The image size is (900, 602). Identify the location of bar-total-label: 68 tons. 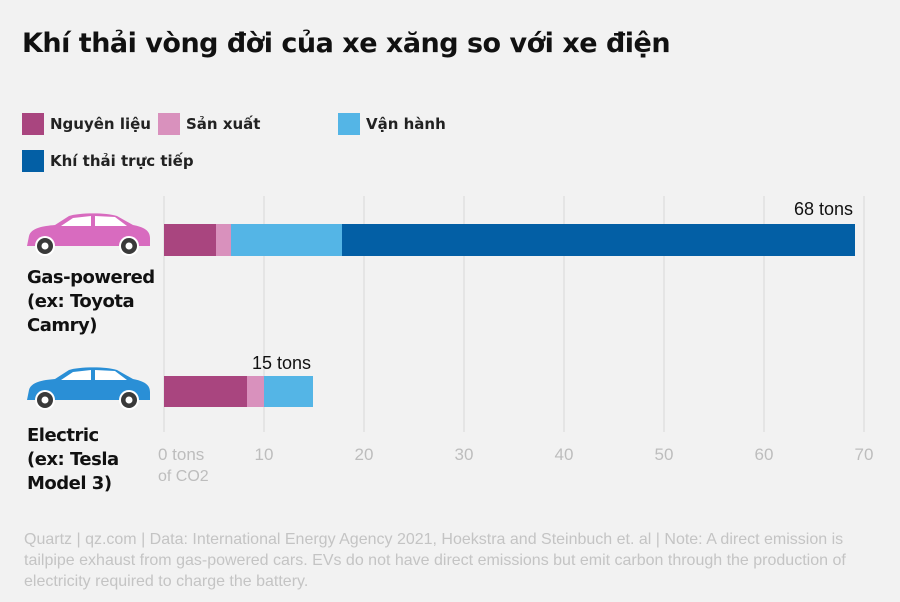
(823, 209).